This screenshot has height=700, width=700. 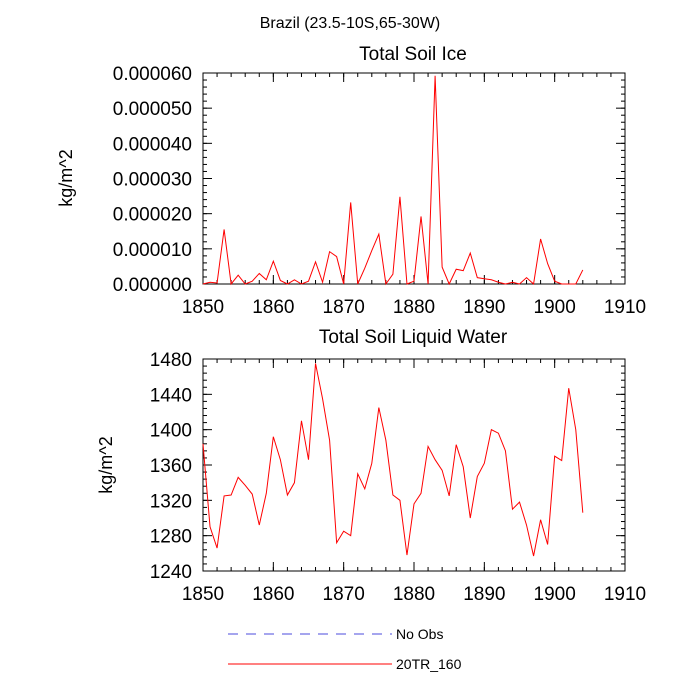 What do you see at coordinates (152, 109) in the screenshot?
I see `y-tick-label-soil-ice: 0.000050` at bounding box center [152, 109].